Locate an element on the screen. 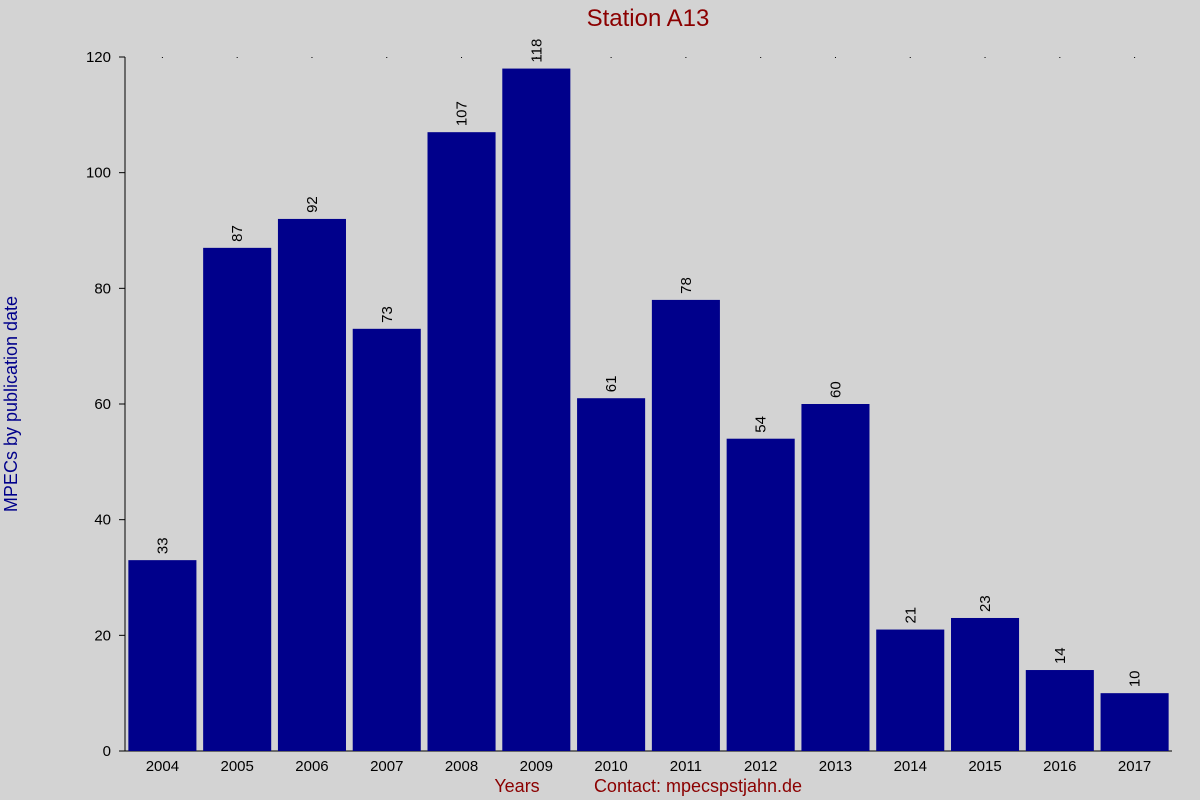 This screenshot has width=1200, height=800. x-tick-label: 2014 is located at coordinates (910, 766).